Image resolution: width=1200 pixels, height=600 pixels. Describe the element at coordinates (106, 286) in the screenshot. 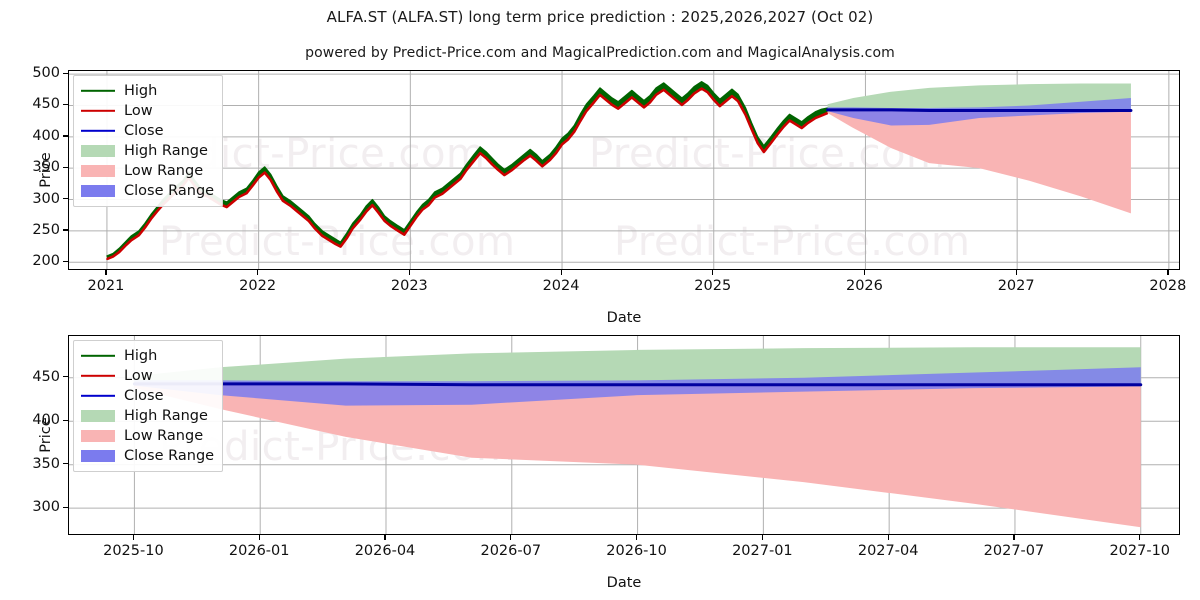

I see `x-tick-label: 2021` at that location.